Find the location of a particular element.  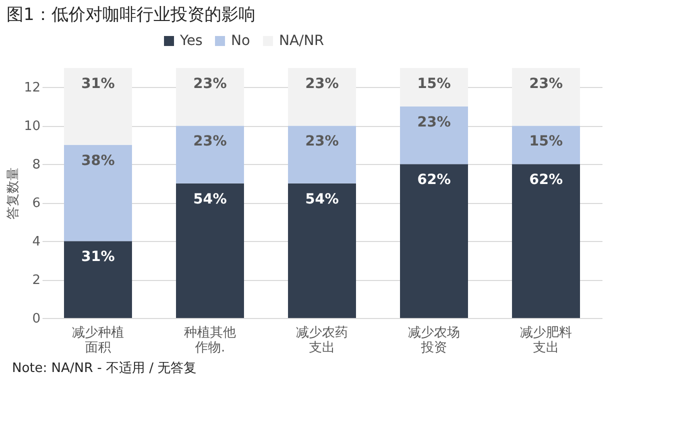

legend-label: Yes is located at coordinates (191, 41).